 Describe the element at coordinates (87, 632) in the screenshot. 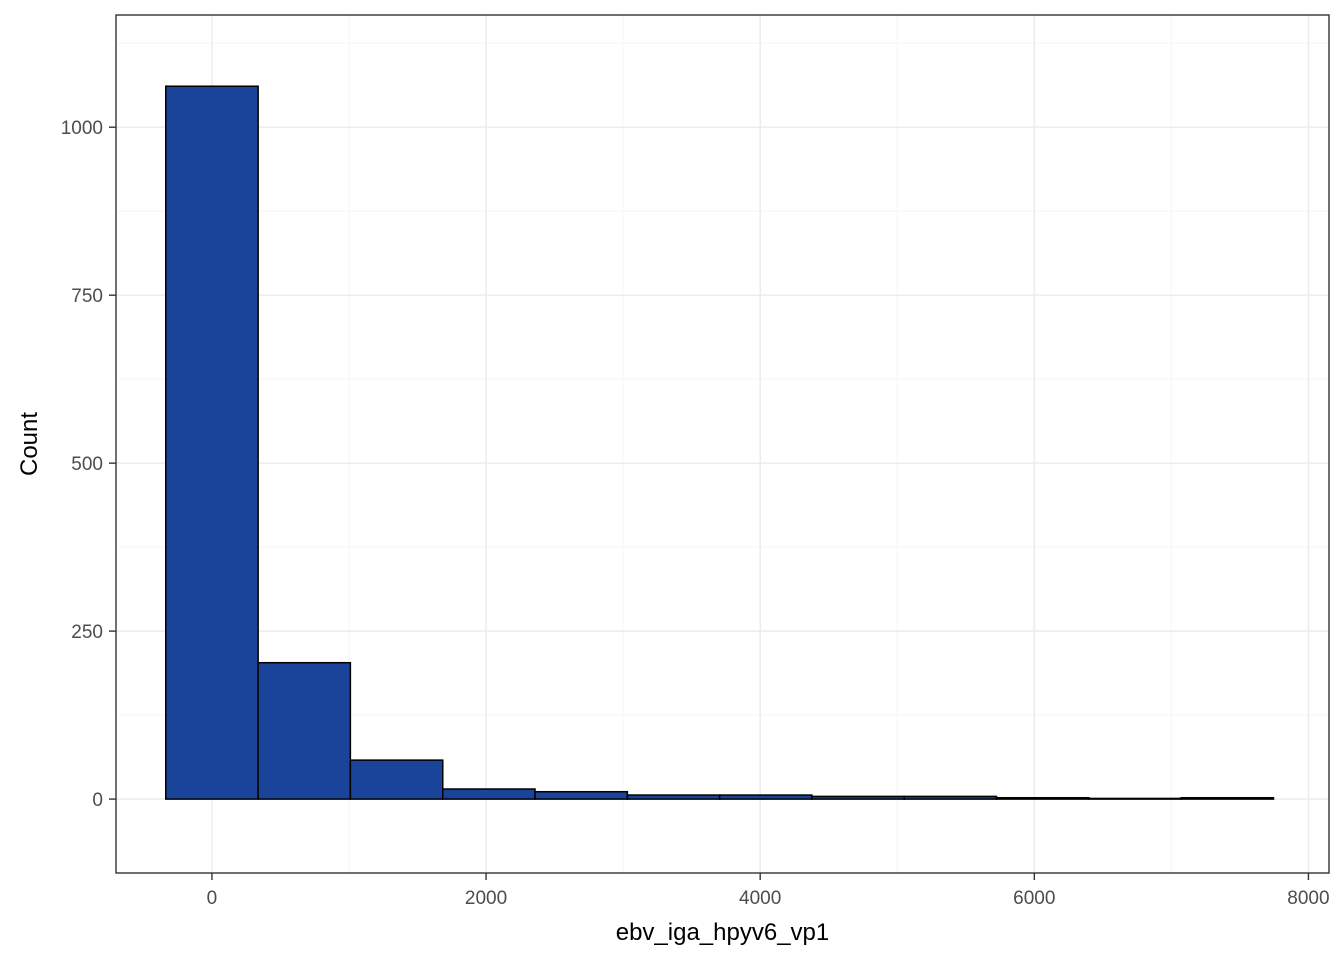

I see `y-tick-label: 250` at that location.